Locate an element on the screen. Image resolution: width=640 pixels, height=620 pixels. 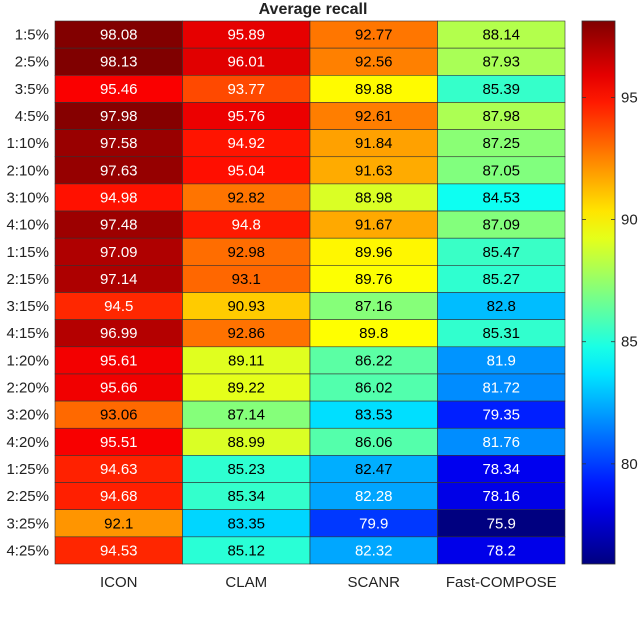
cell-value-label: 95.61 is located at coordinates (119, 360).